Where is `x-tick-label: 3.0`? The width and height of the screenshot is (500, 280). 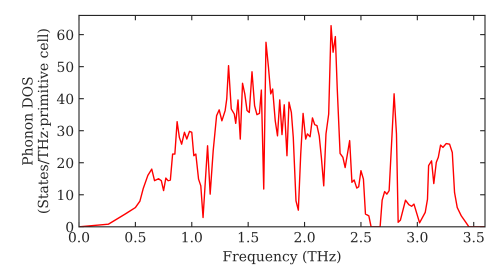 x-tick-label: 3.0 is located at coordinates (417, 237).